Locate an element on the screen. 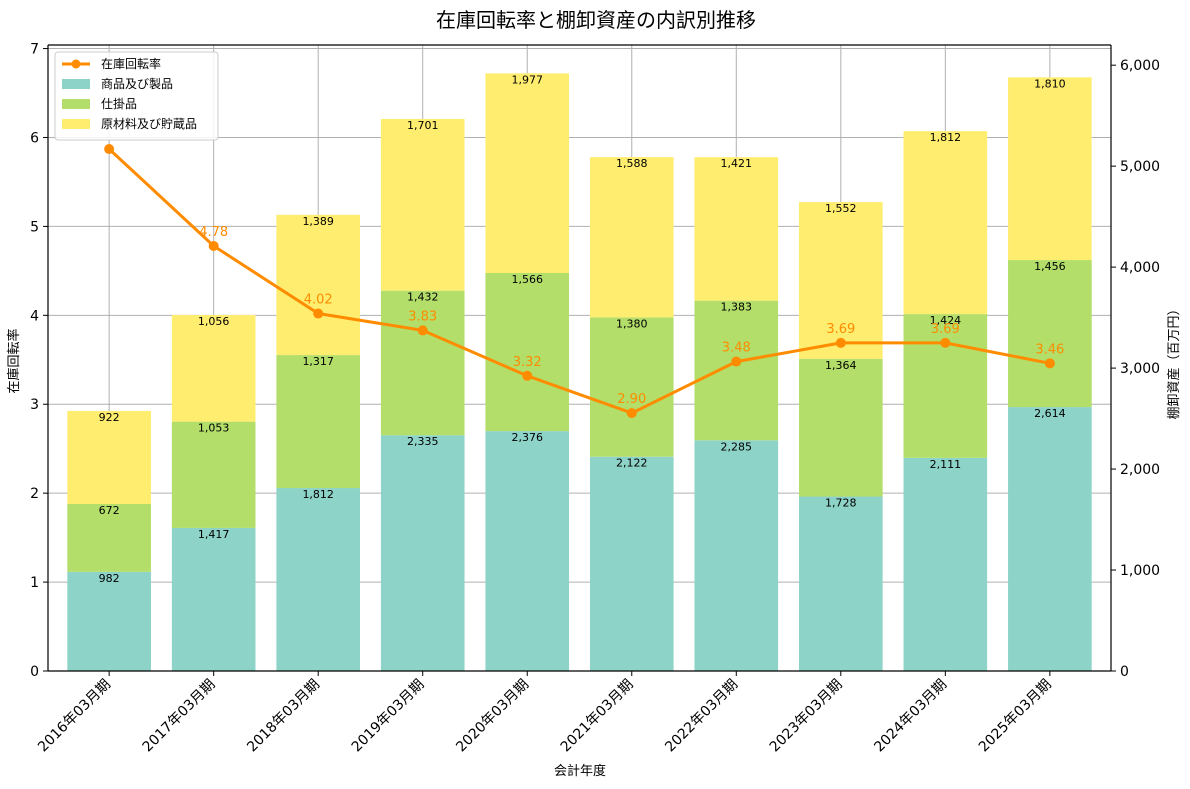  x-tick-label: 2022年03月期 is located at coordinates (701, 716).